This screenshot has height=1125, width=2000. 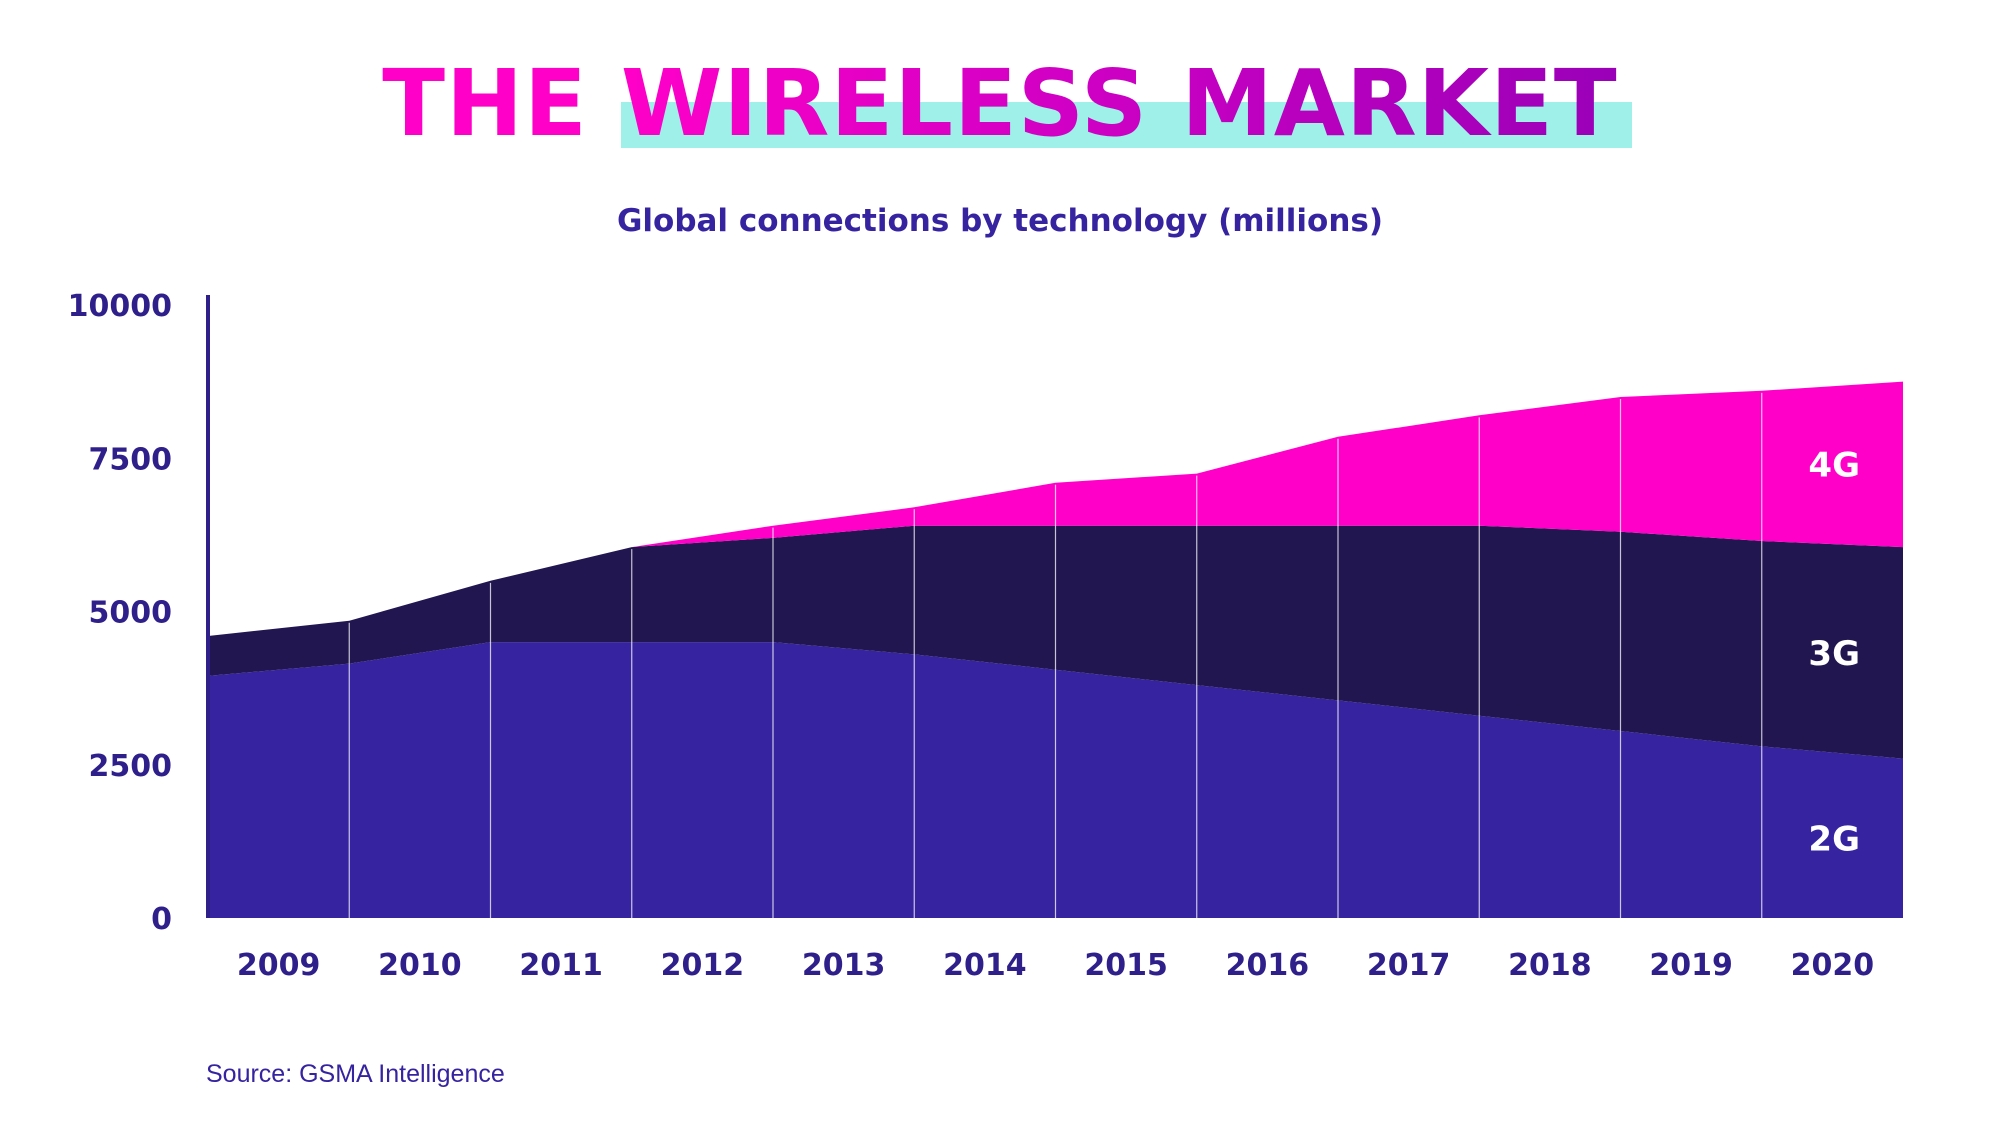 I want to click on series-label-4g: 4G, so click(x=1834, y=465).